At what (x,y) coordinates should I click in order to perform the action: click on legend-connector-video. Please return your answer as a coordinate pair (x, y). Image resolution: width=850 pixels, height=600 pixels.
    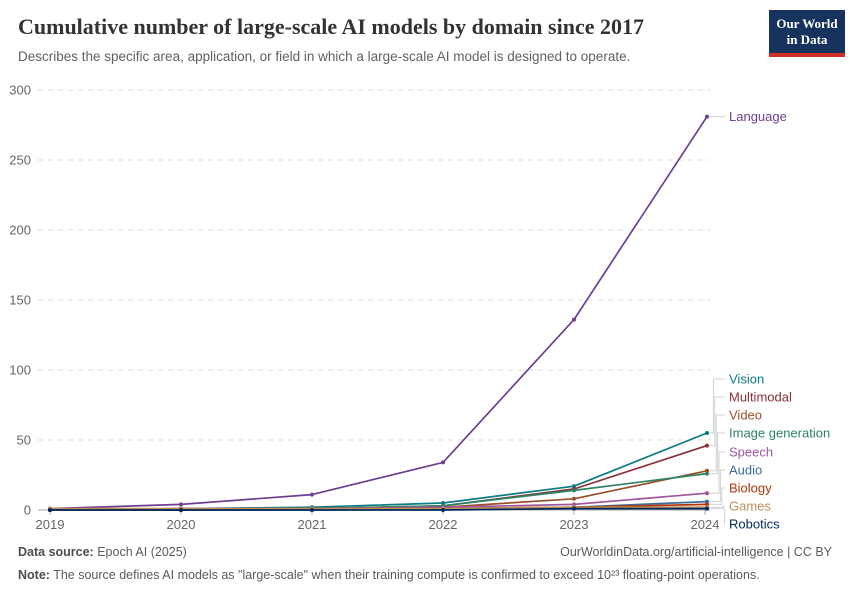
    Looking at the image, I should click on (717, 443).